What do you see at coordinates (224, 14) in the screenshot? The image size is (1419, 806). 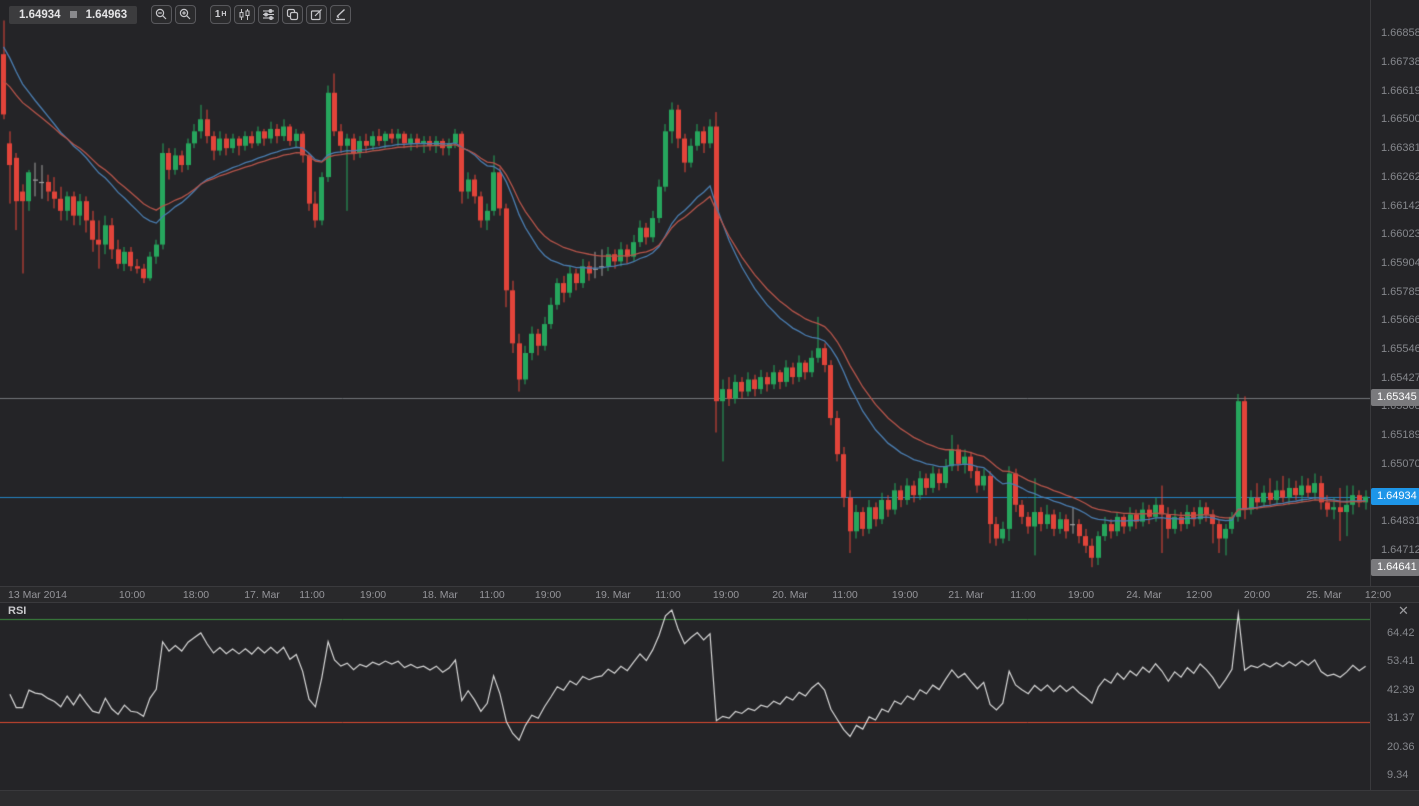 I see `timeframe-unit: H` at bounding box center [224, 14].